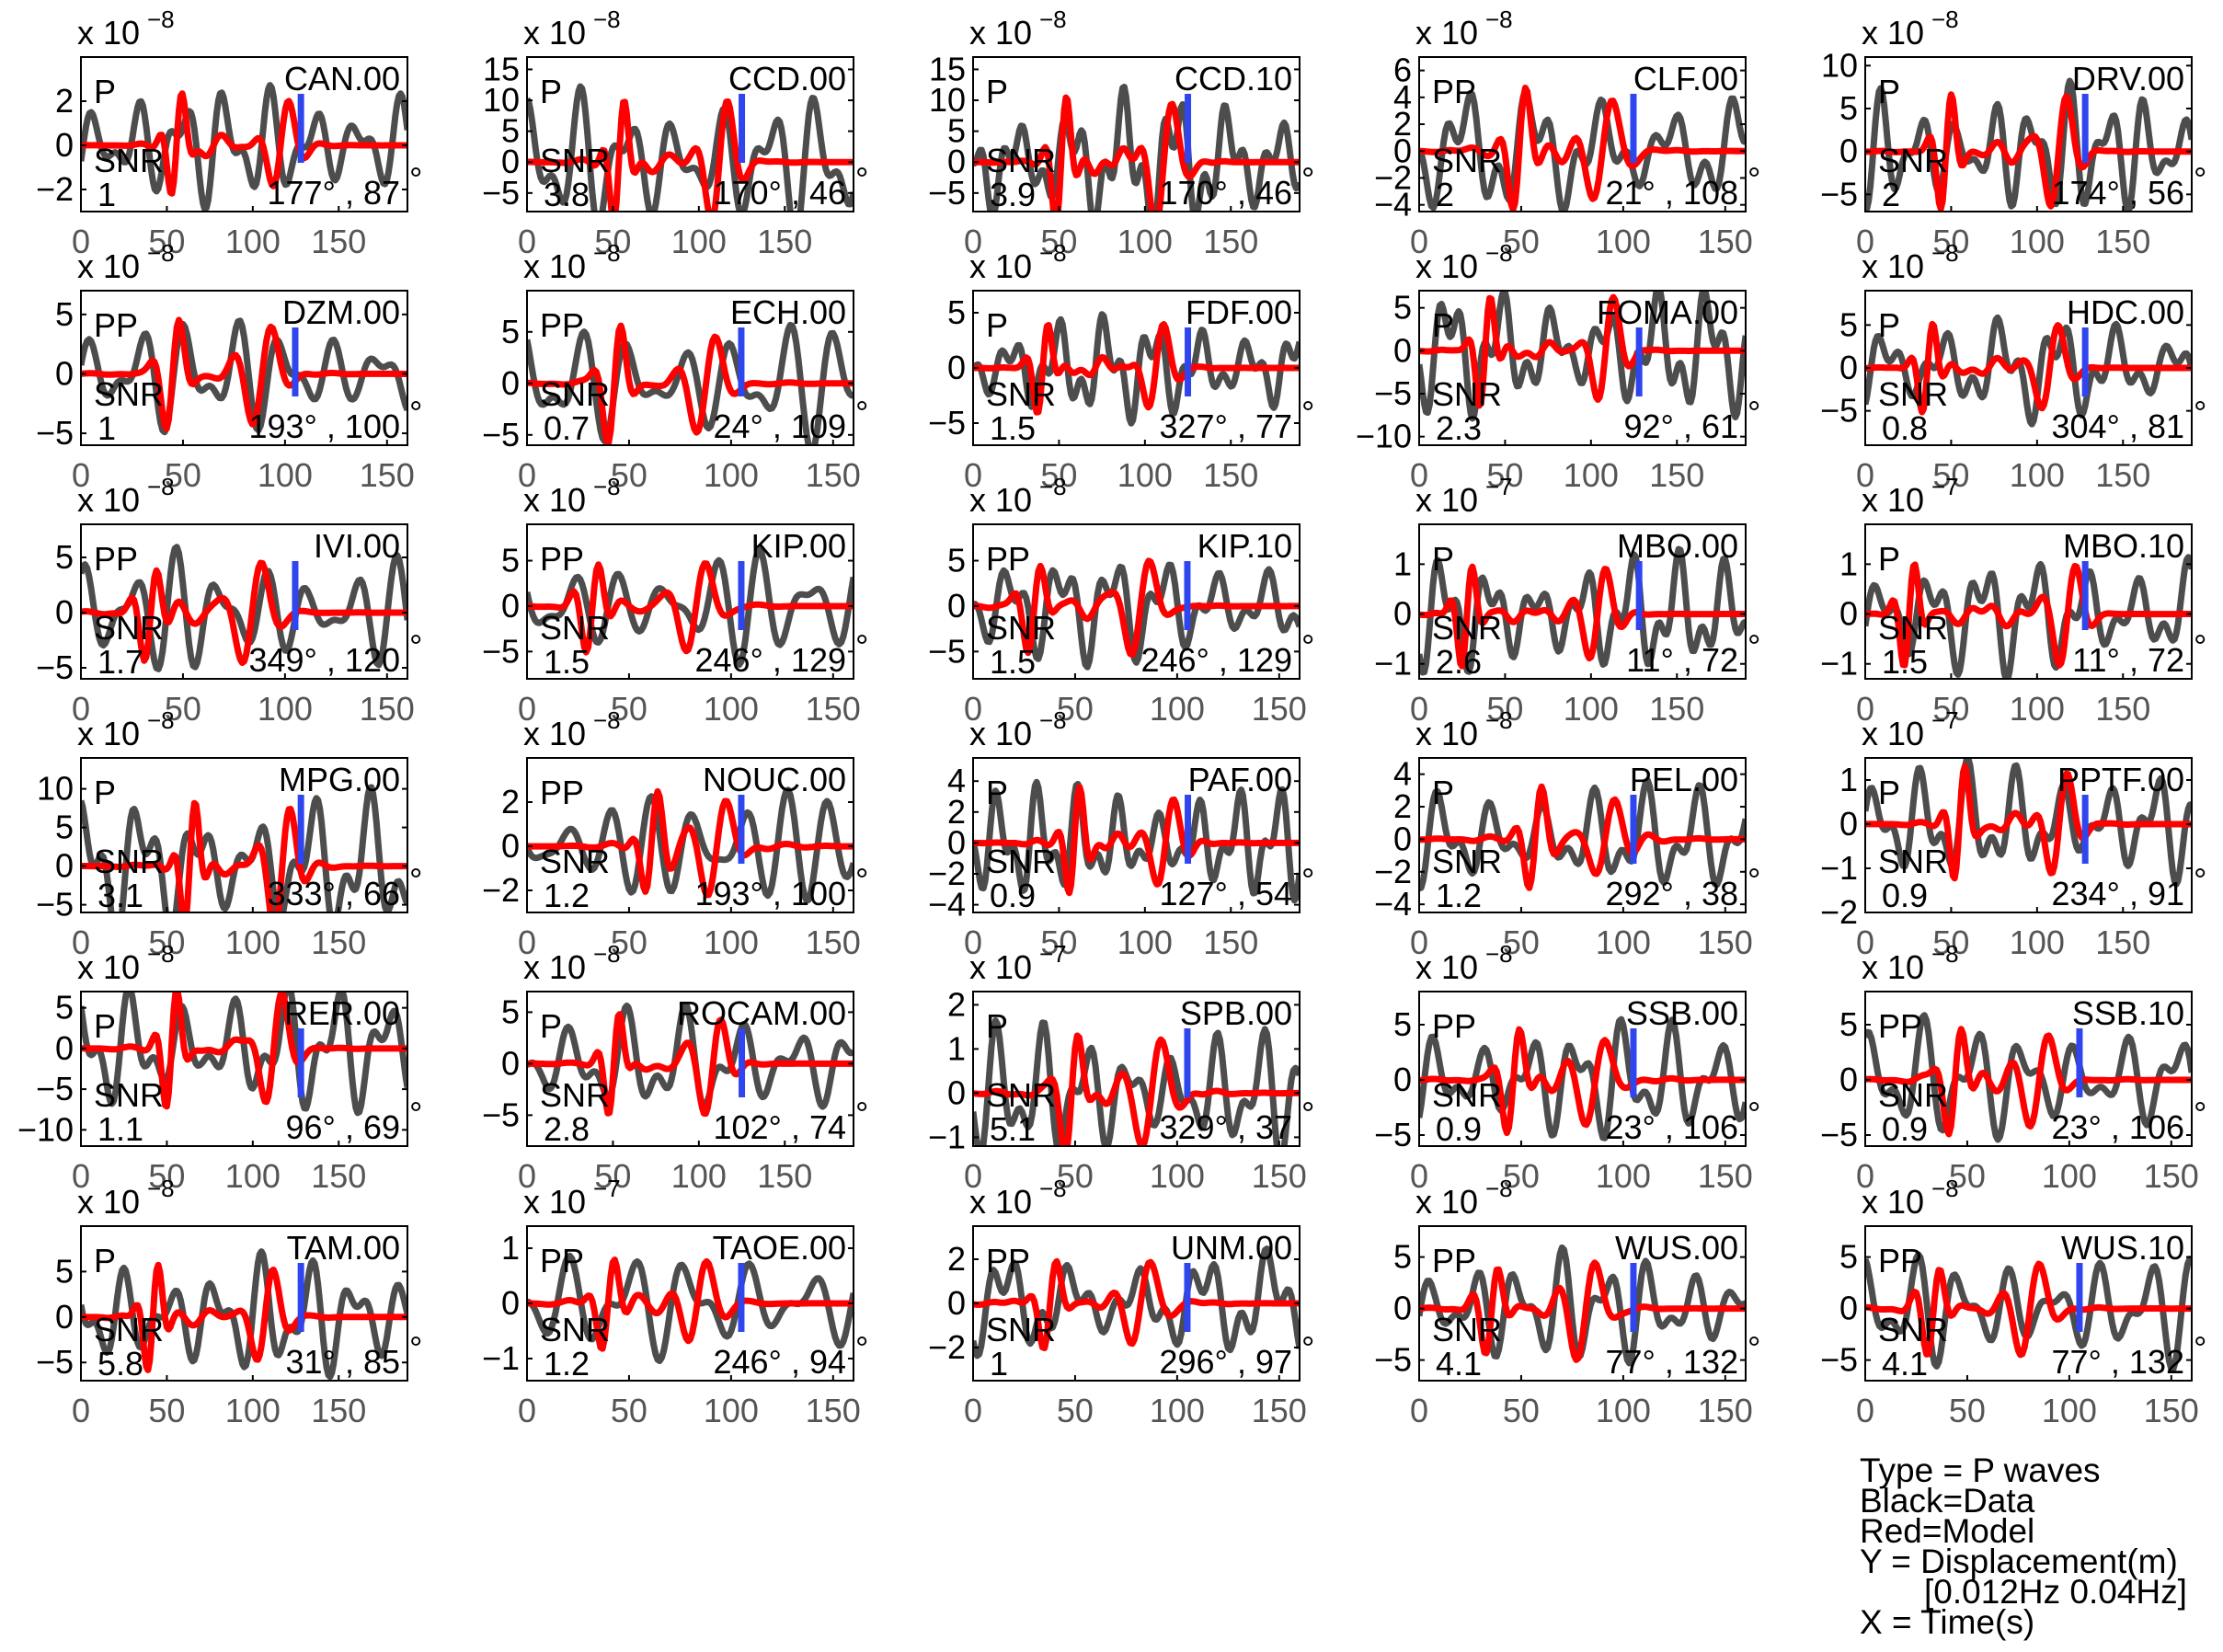 This screenshot has width=2223, height=1652. What do you see at coordinates (567, 194) in the screenshot?
I see `snr-value: 3.8` at bounding box center [567, 194].